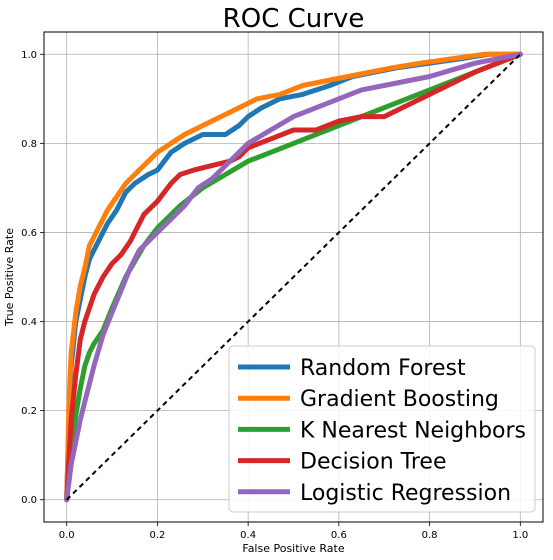 The image size is (553, 560). Describe the element at coordinates (339, 535) in the screenshot. I see `x-tick-label: 0.6` at that location.